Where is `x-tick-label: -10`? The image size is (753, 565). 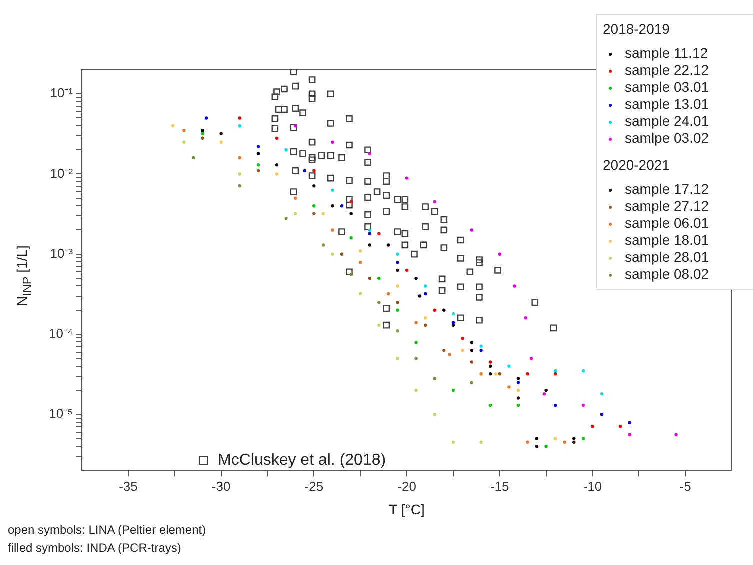
x-tick-label: -10 is located at coordinates (592, 486).